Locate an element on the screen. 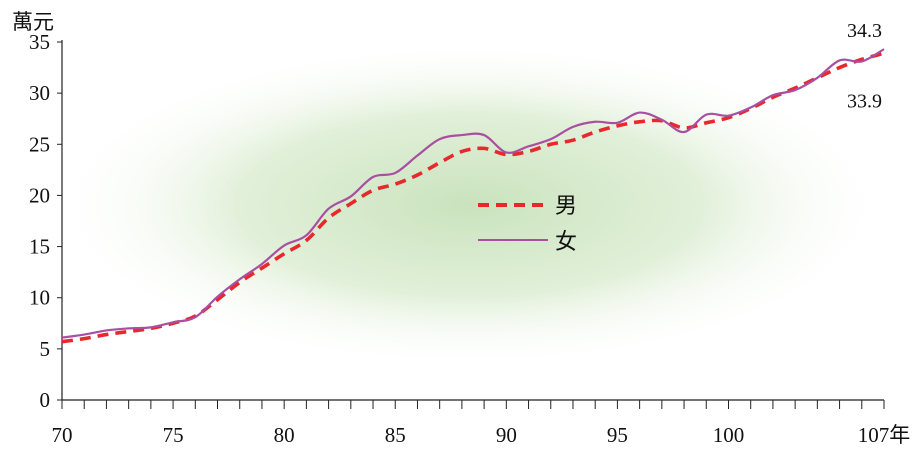  y-axis-unit-label: 萬元 is located at coordinates (33, 22).